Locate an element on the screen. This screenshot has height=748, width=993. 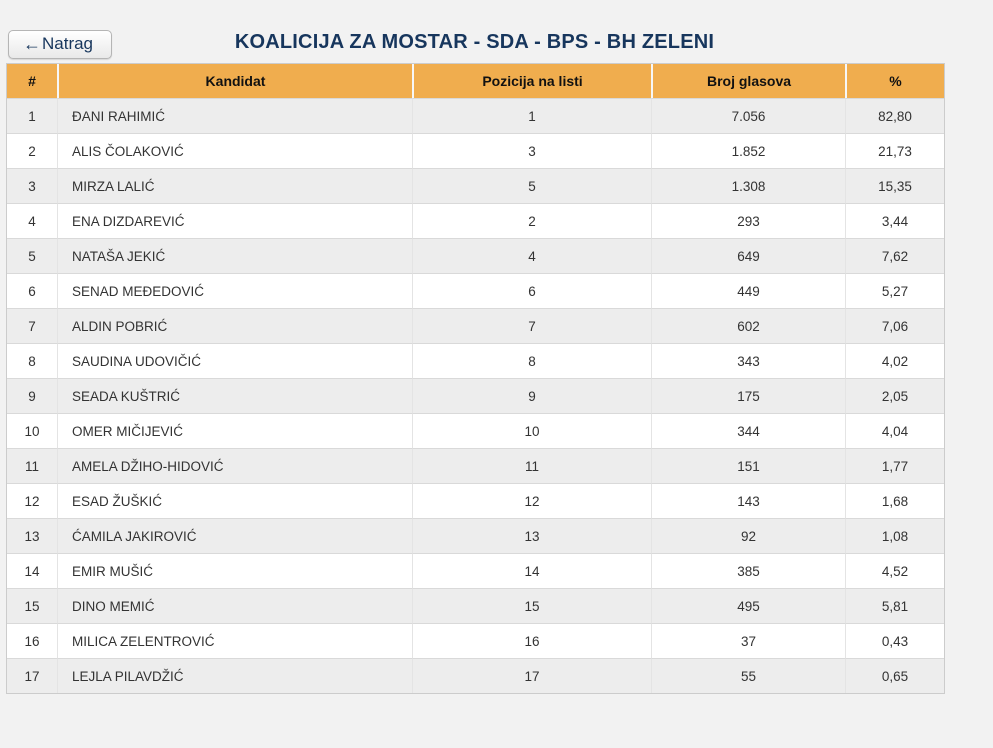
list-position: 14 is located at coordinates (531, 570).